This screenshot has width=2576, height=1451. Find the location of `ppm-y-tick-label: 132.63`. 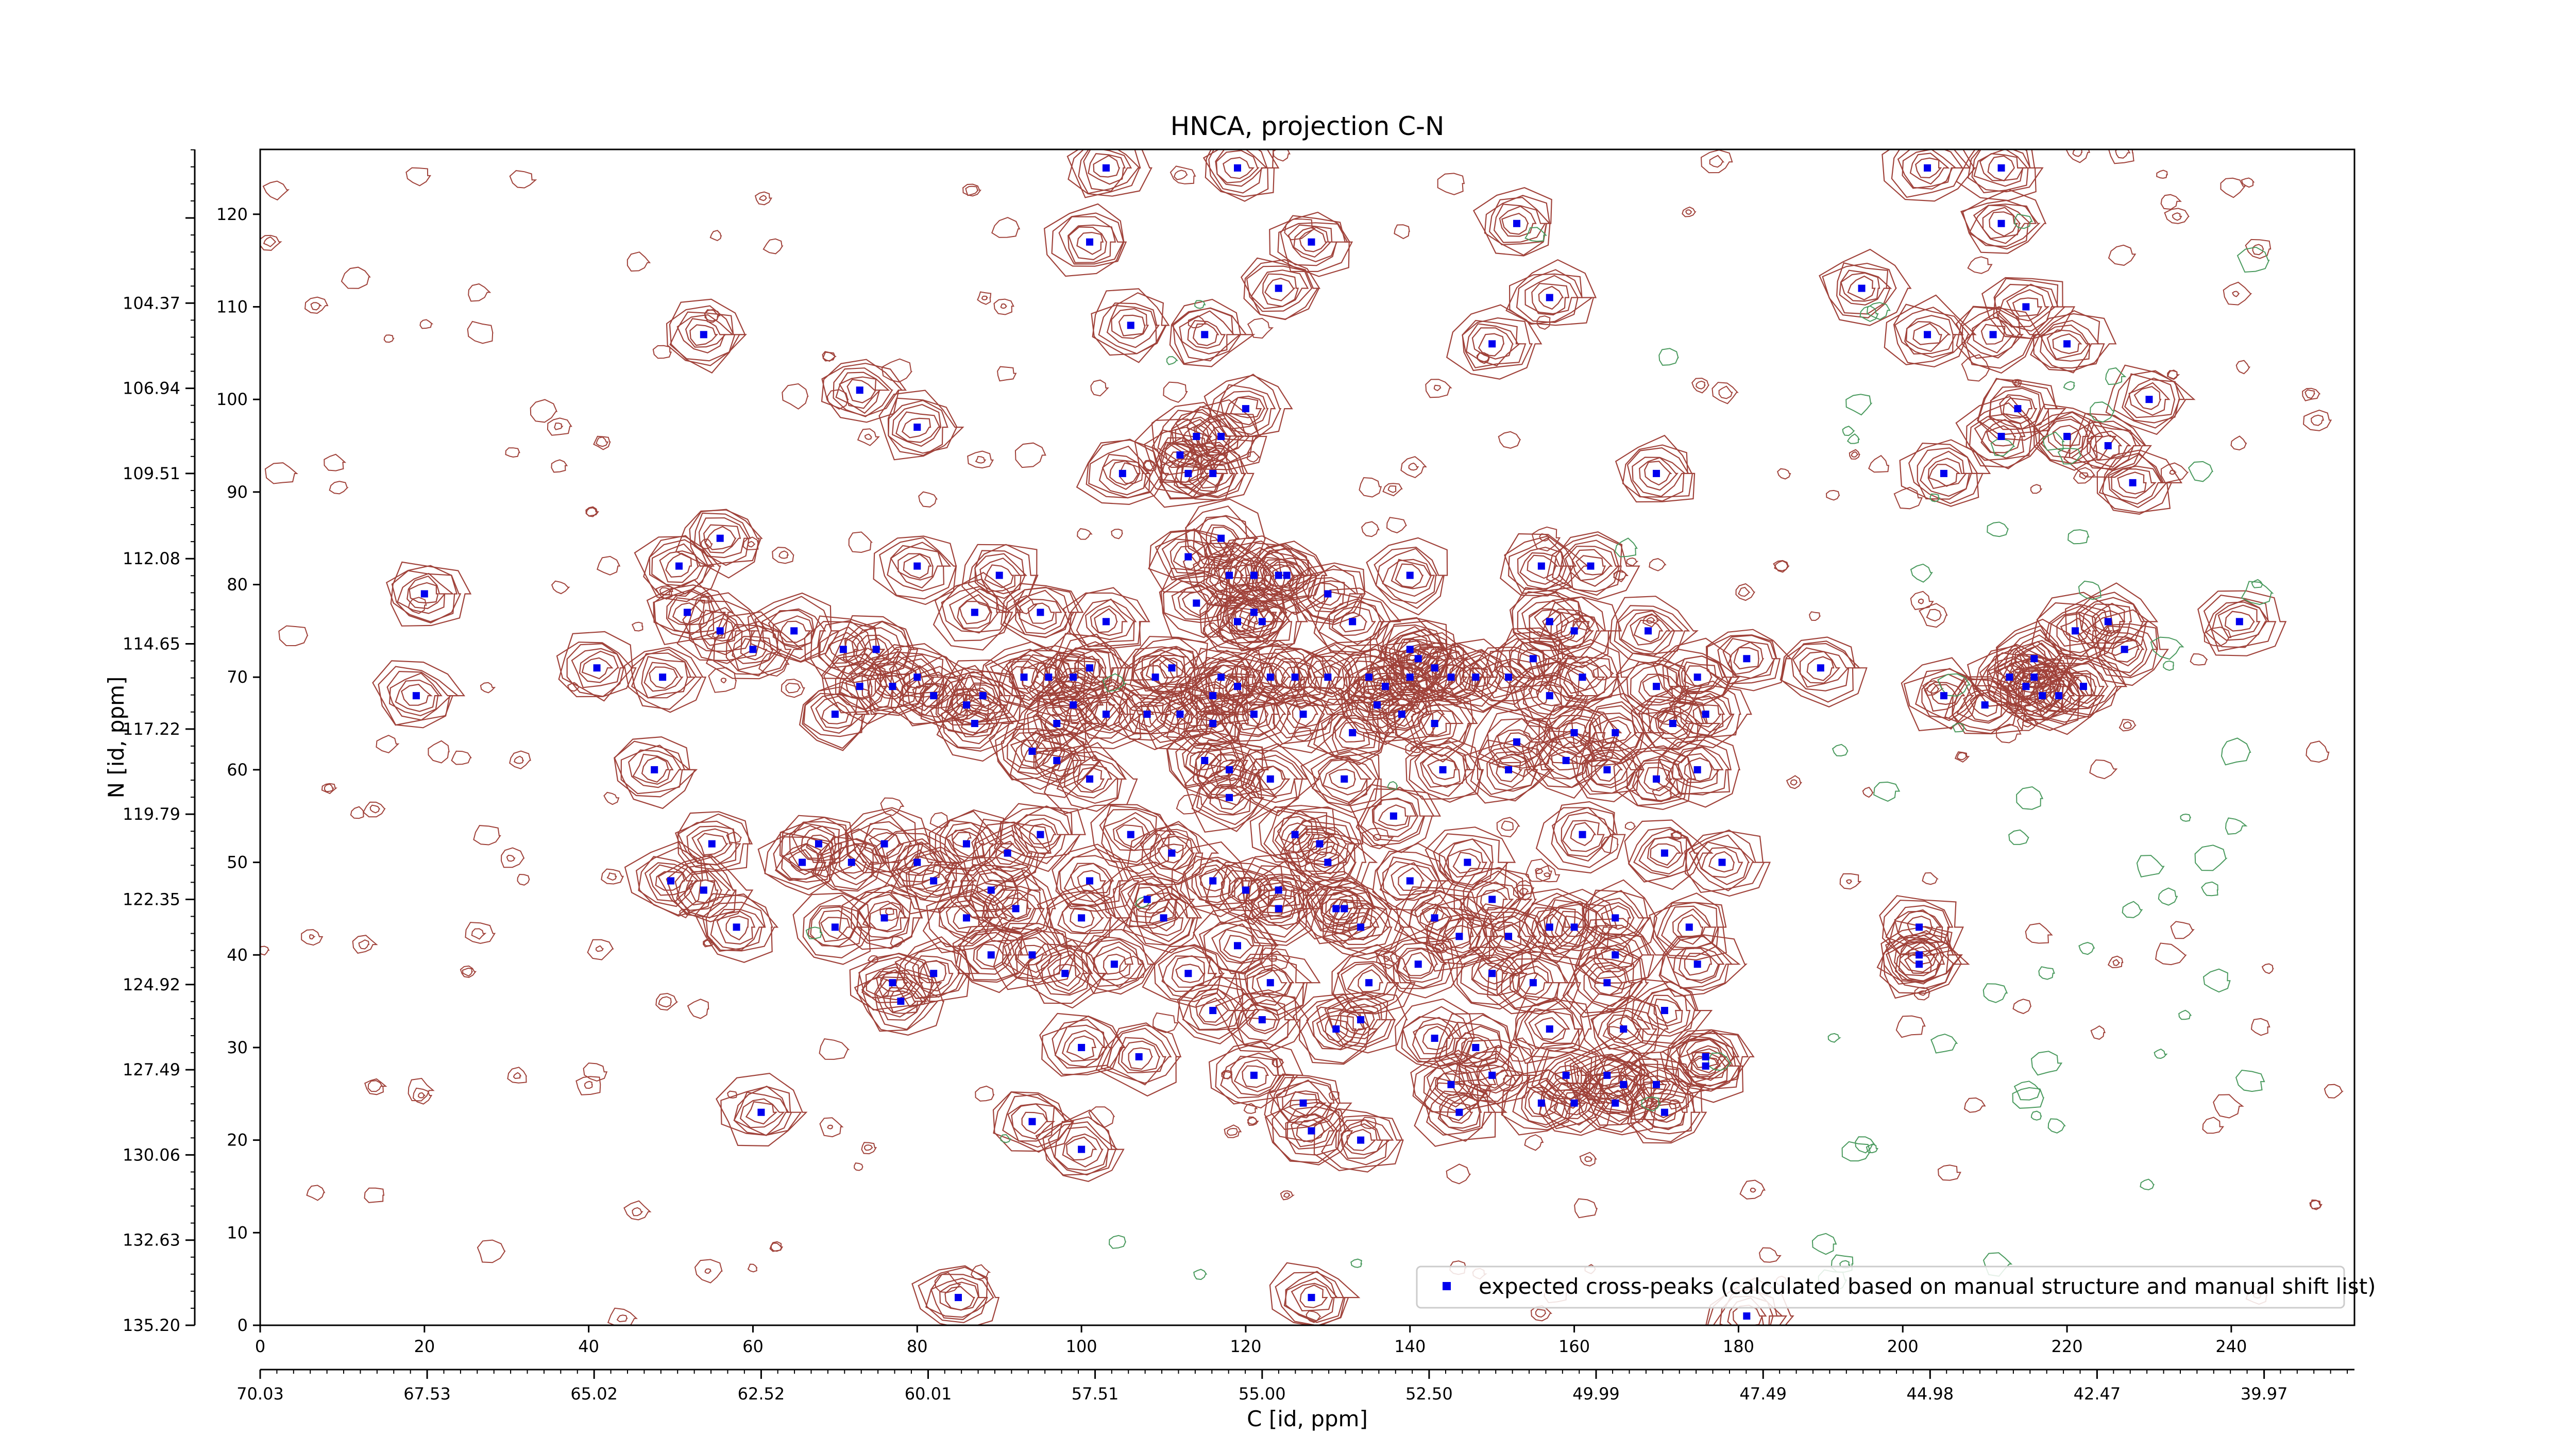

ppm-y-tick-label: 132.63 is located at coordinates (151, 1240).